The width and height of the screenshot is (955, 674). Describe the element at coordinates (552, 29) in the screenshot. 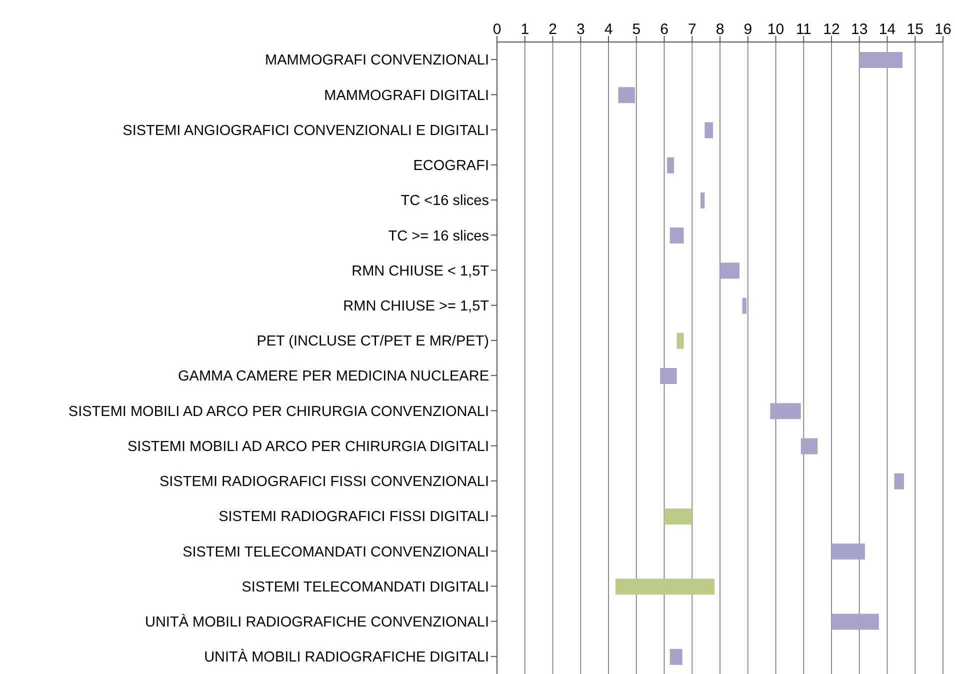

I see `x-tick-label: 2` at that location.